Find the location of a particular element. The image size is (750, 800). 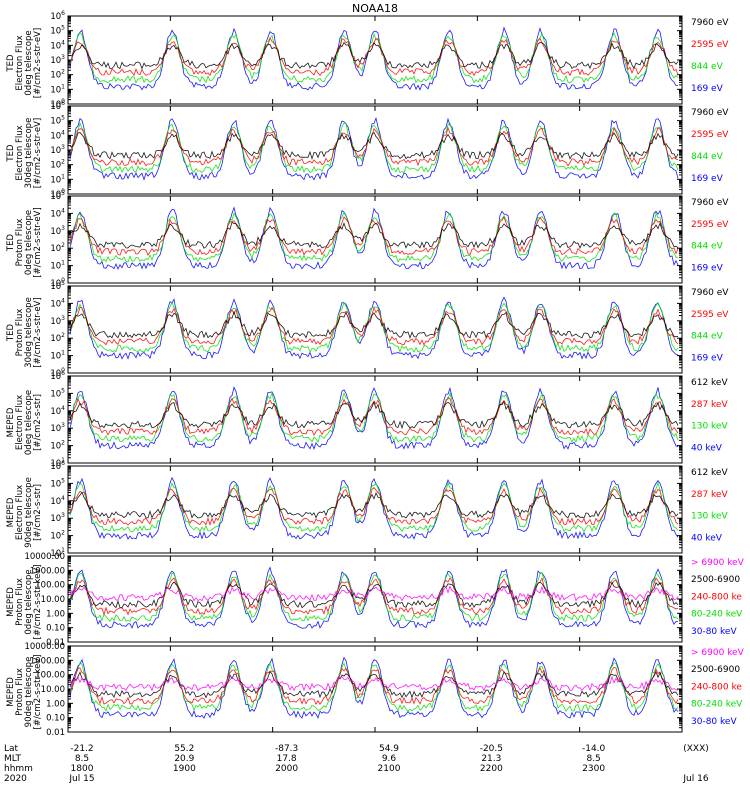

y-tick-label: 10000.00 is located at coordinates (44, 557).